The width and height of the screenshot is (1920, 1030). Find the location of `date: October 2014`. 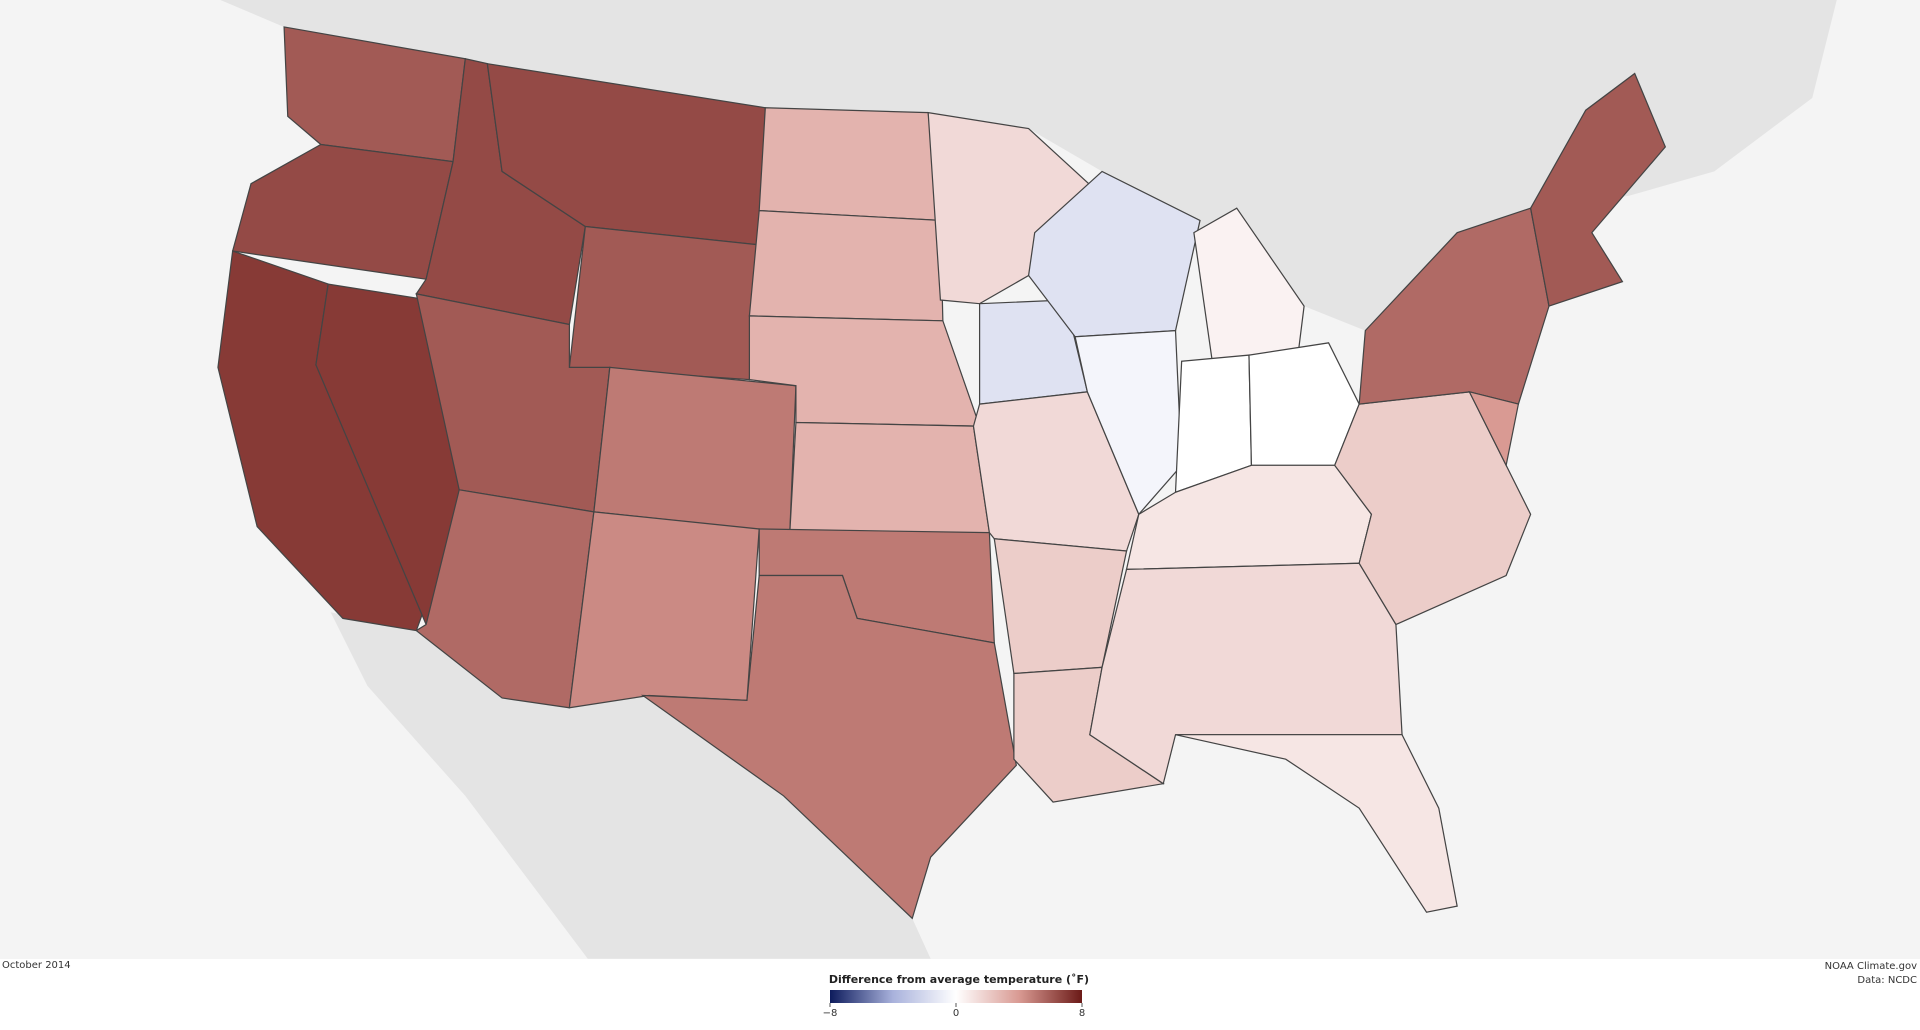

date: October 2014 is located at coordinates (36, 965).